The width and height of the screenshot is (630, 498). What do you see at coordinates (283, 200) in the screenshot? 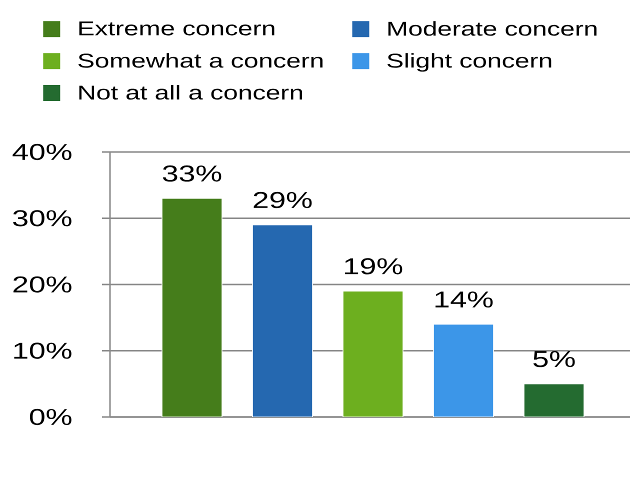
I see `data-label: 29%` at bounding box center [283, 200].